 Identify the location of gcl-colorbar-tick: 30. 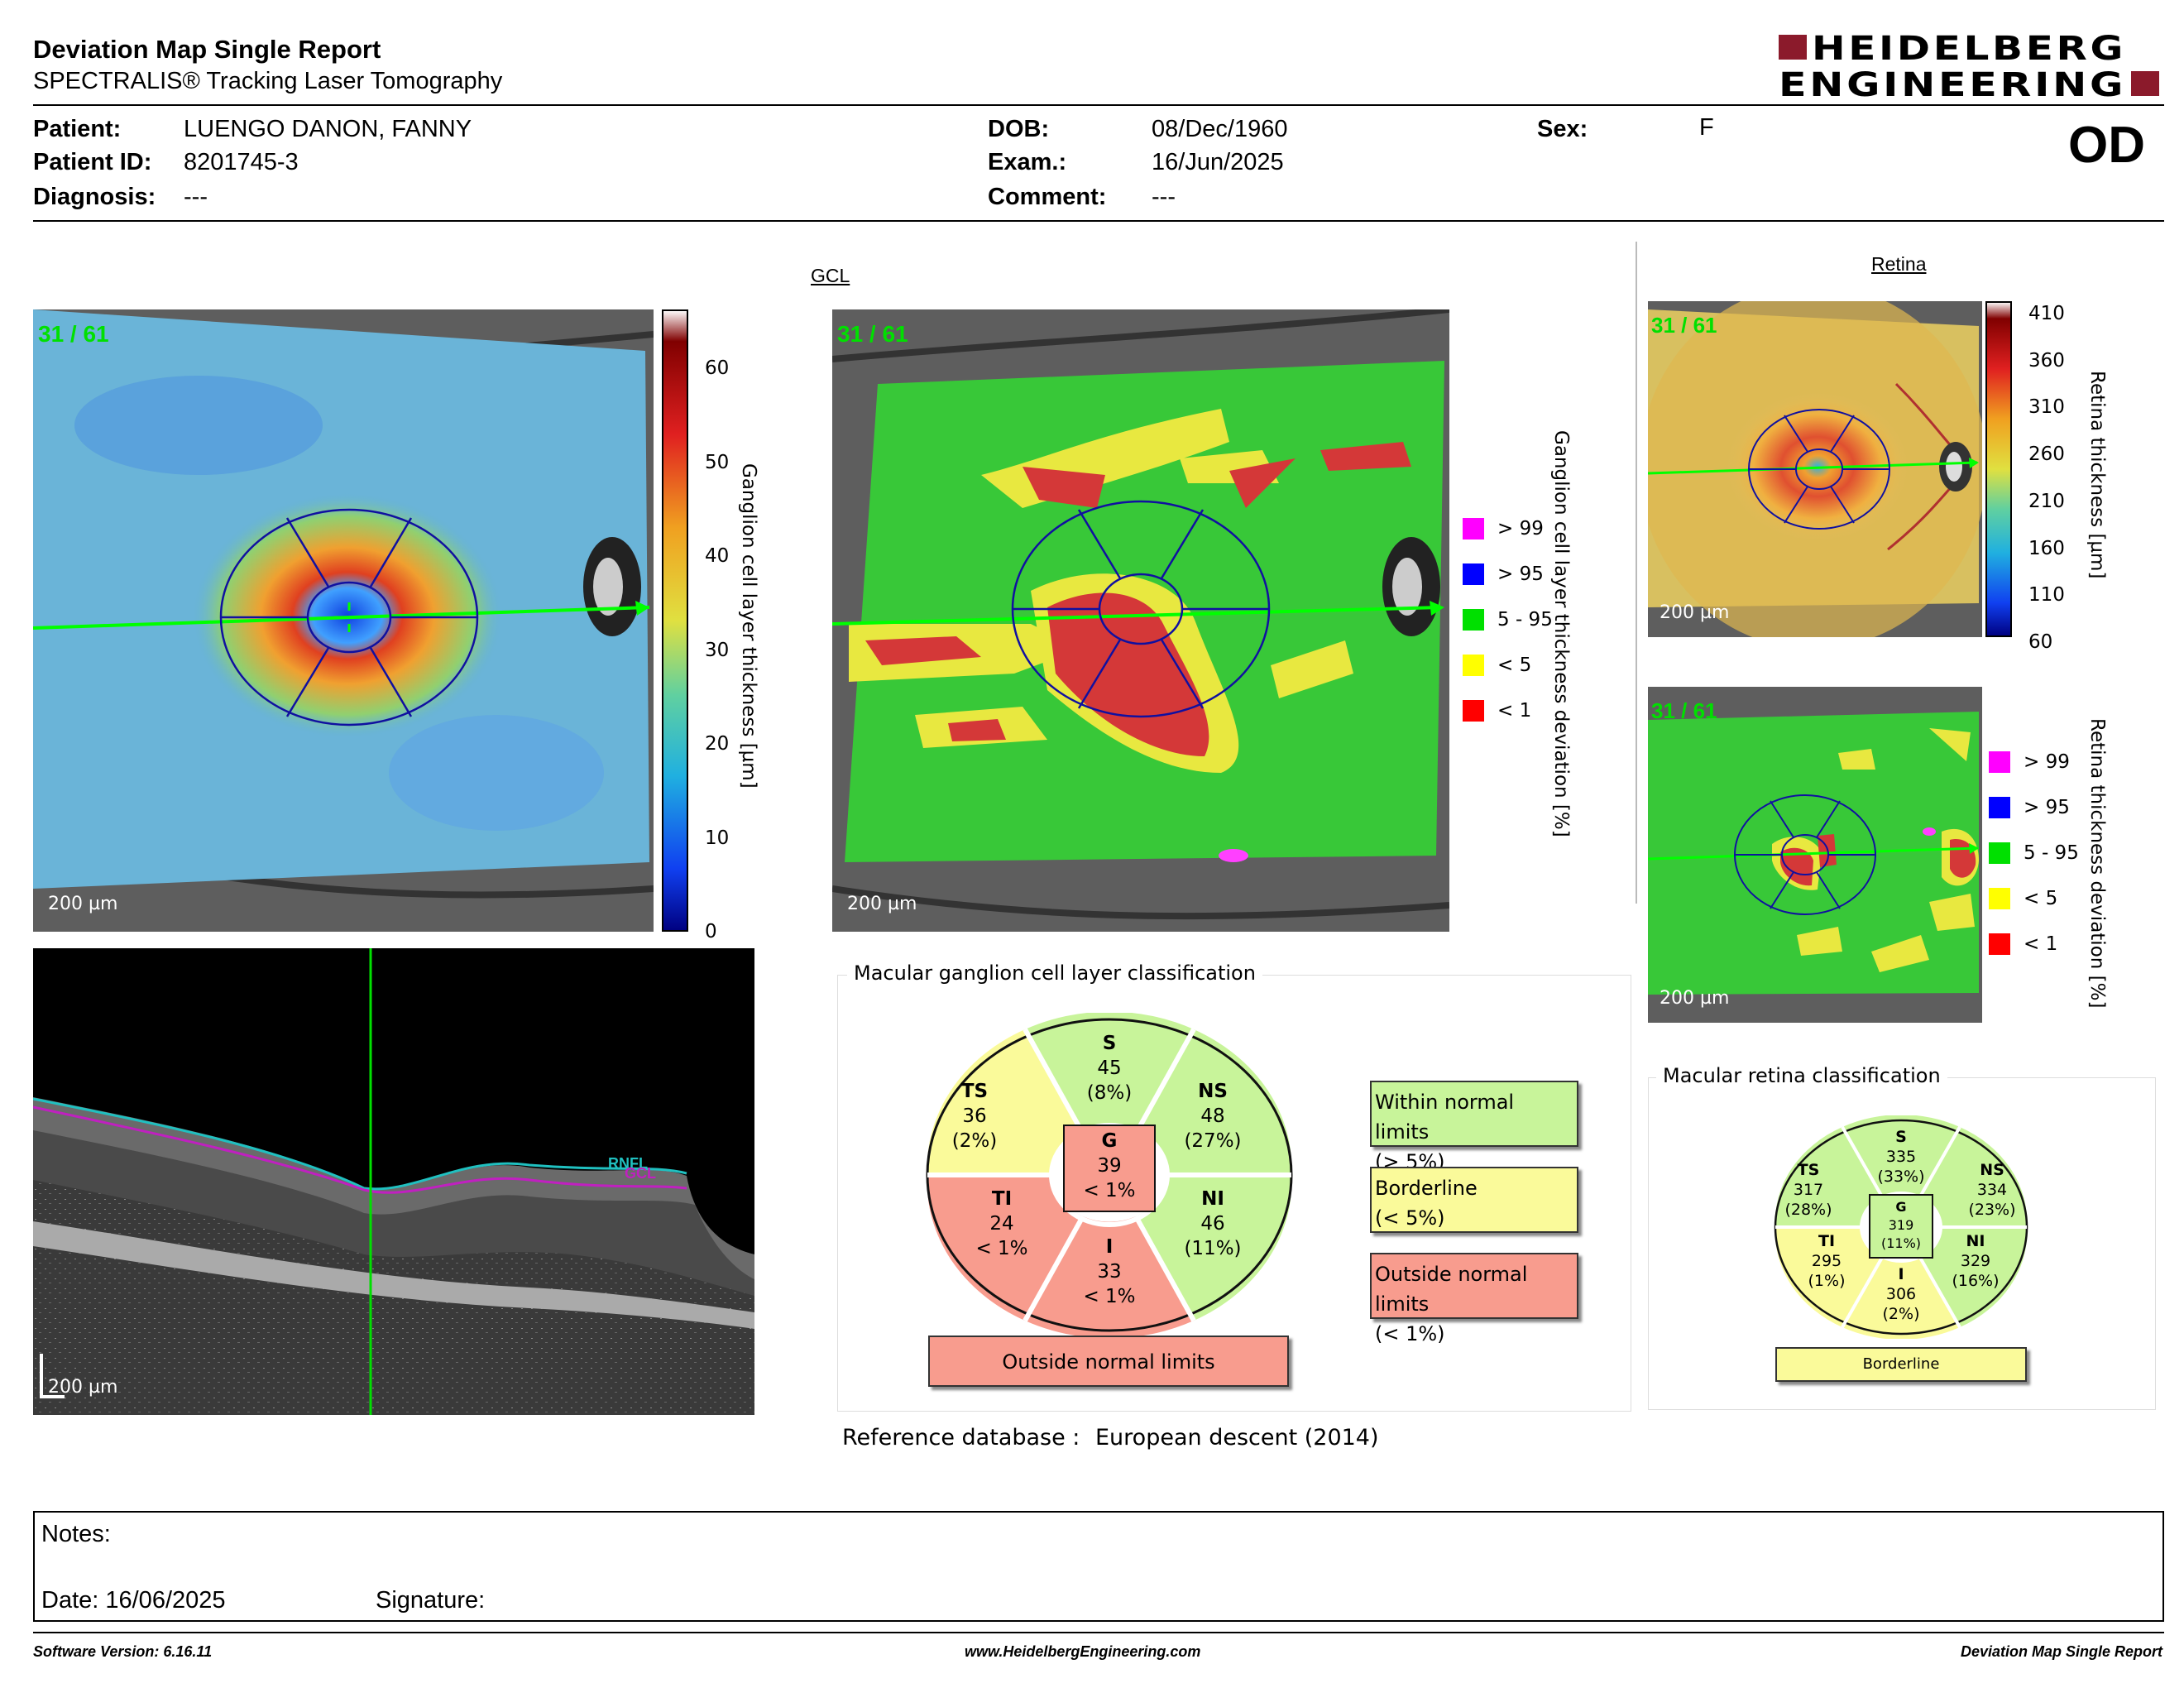
(717, 650).